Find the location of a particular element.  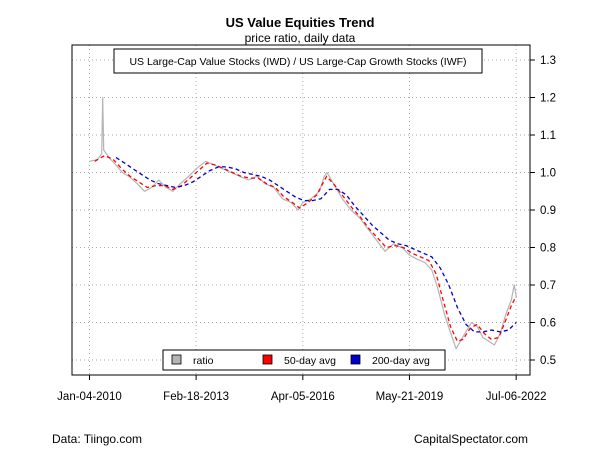

legend-label: ratio is located at coordinates (203, 361).